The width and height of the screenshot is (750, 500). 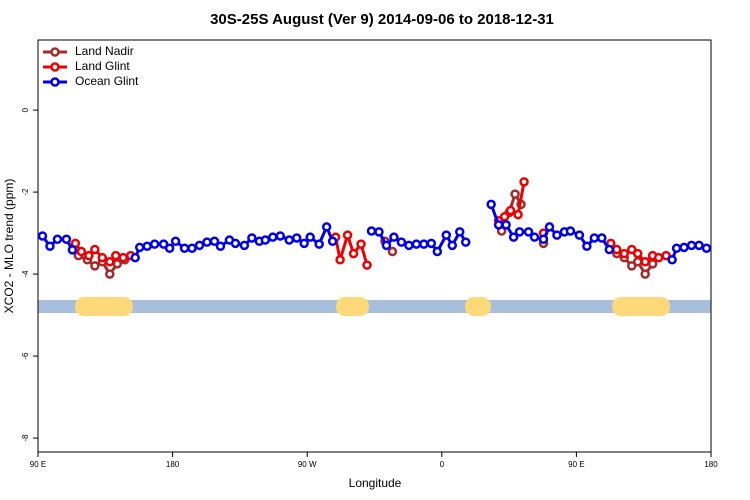 What do you see at coordinates (102, 66) in the screenshot?
I see `legend-label: Land Glint` at bounding box center [102, 66].